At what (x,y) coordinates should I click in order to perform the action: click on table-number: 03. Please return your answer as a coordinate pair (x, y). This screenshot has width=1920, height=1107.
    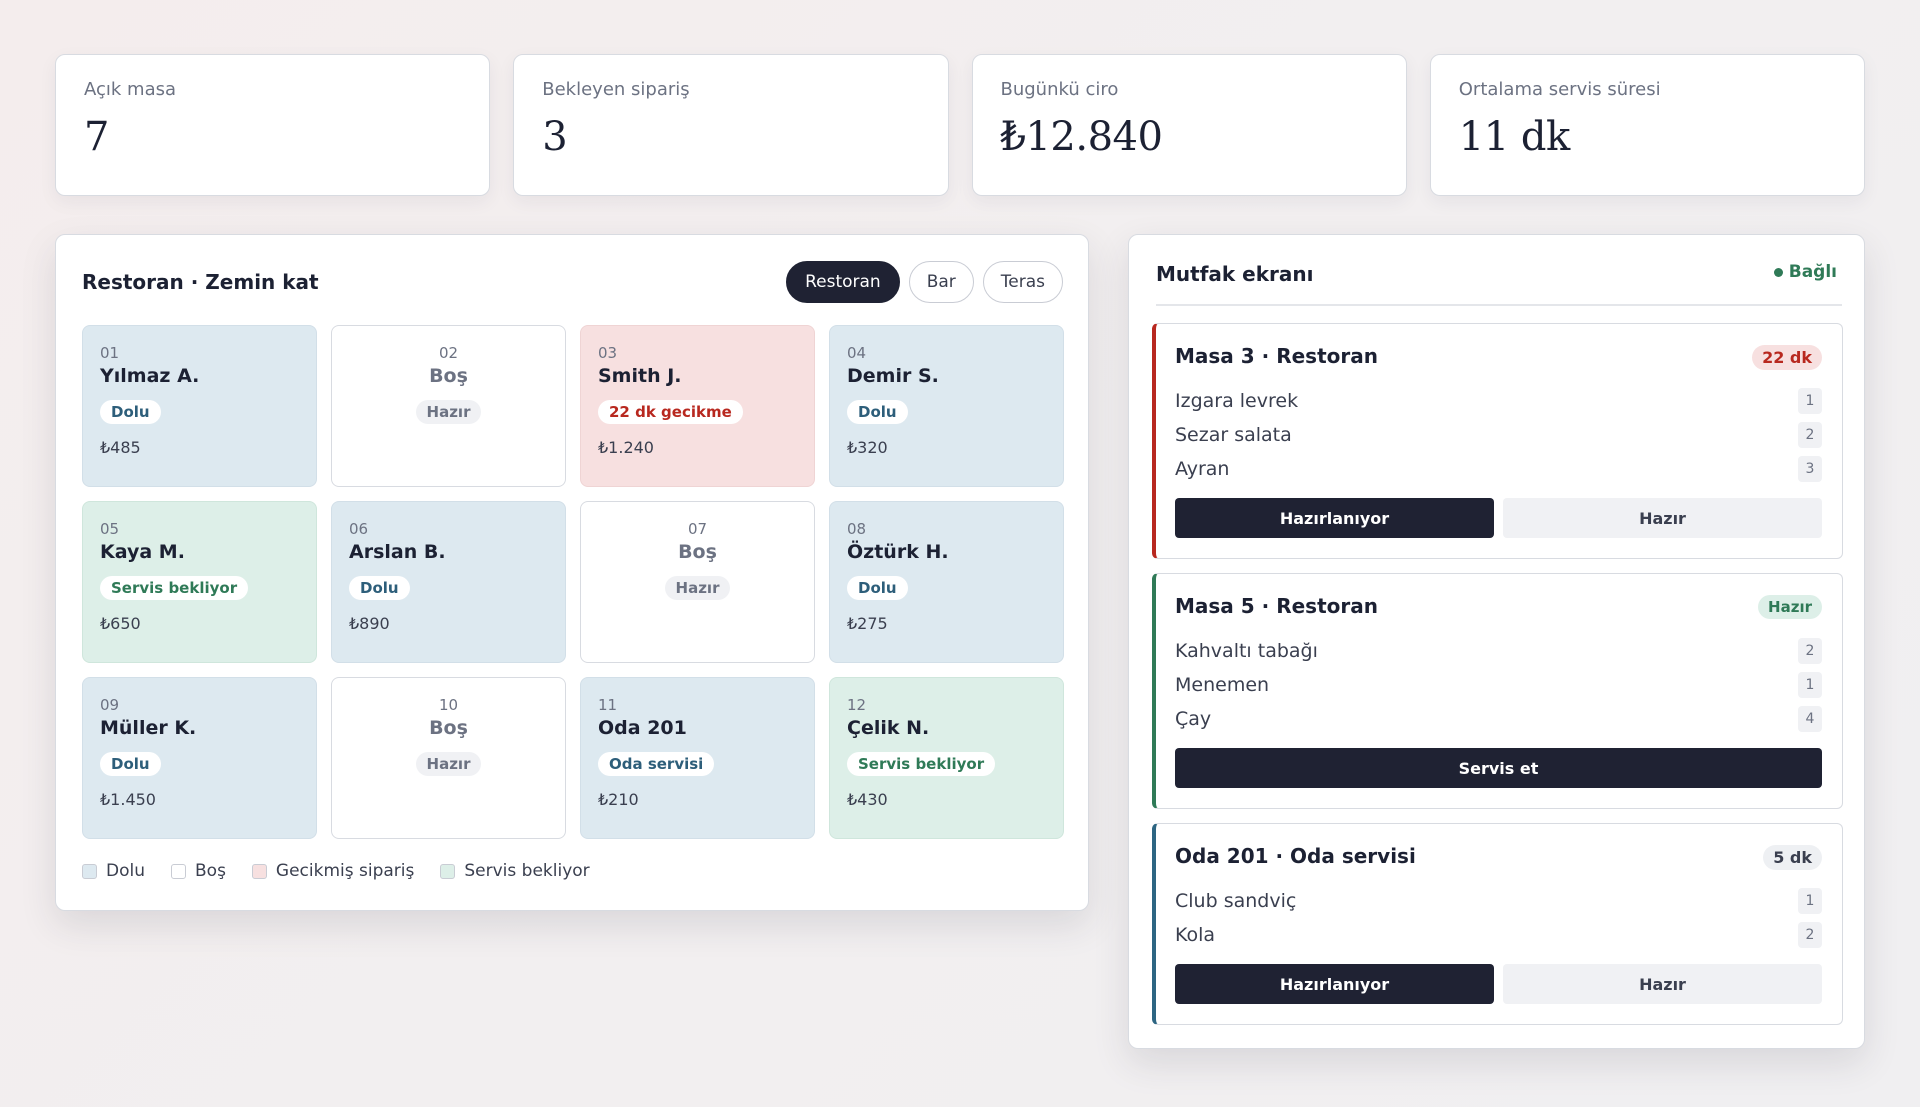
    Looking at the image, I should click on (608, 353).